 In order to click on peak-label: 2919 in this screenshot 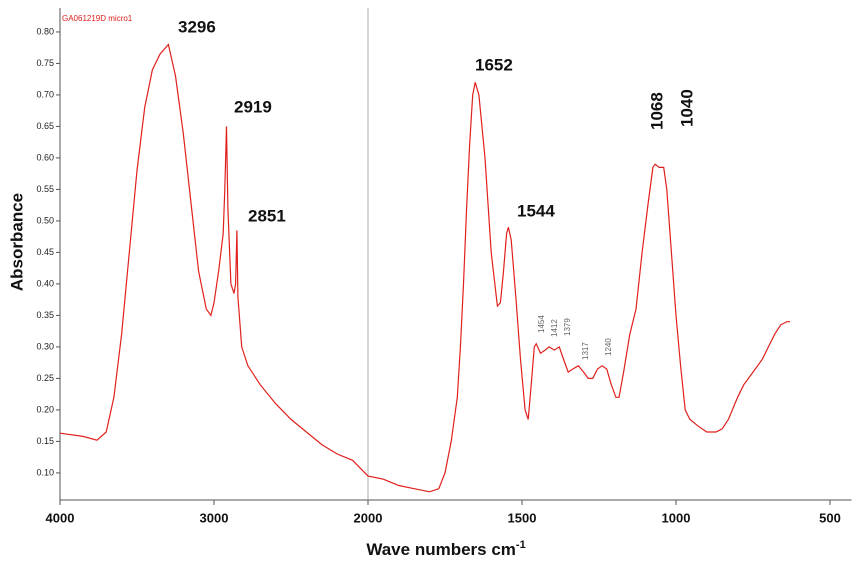, I will do `click(253, 106)`.